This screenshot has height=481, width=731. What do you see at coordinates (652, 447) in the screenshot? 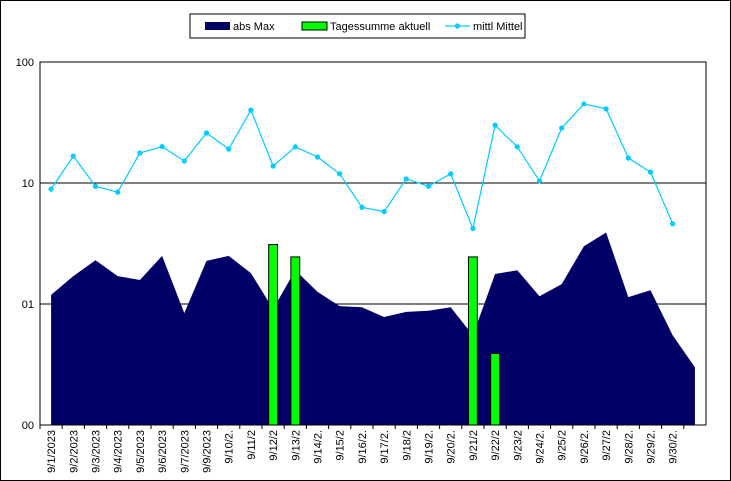
I see `x-tick-label: 9/29/2.` at bounding box center [652, 447].